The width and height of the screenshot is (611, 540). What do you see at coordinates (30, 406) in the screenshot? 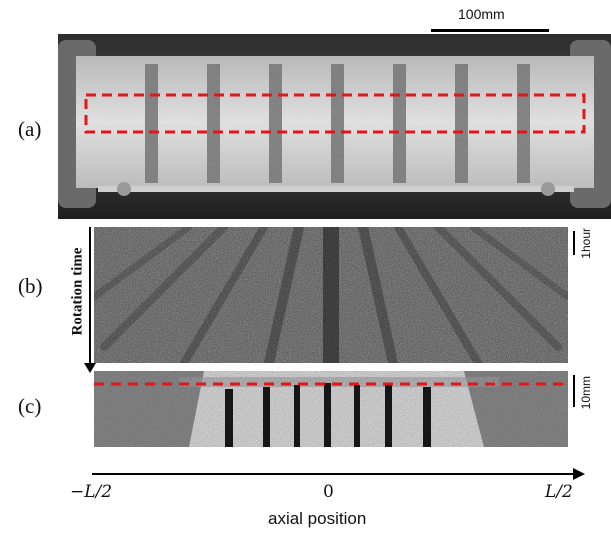
I see `panel-label-c: (c)` at bounding box center [30, 406].